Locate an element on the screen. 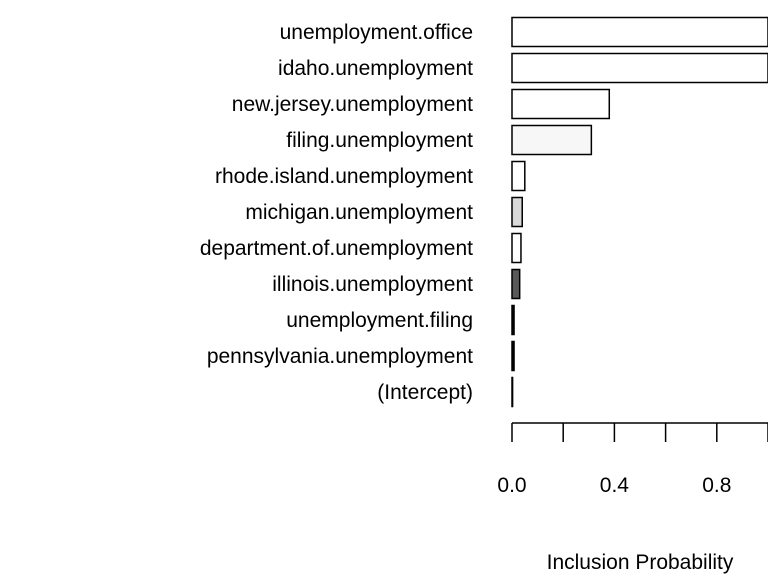 This screenshot has width=768, height=576. category-label: illinois.unemployment is located at coordinates (372, 284).